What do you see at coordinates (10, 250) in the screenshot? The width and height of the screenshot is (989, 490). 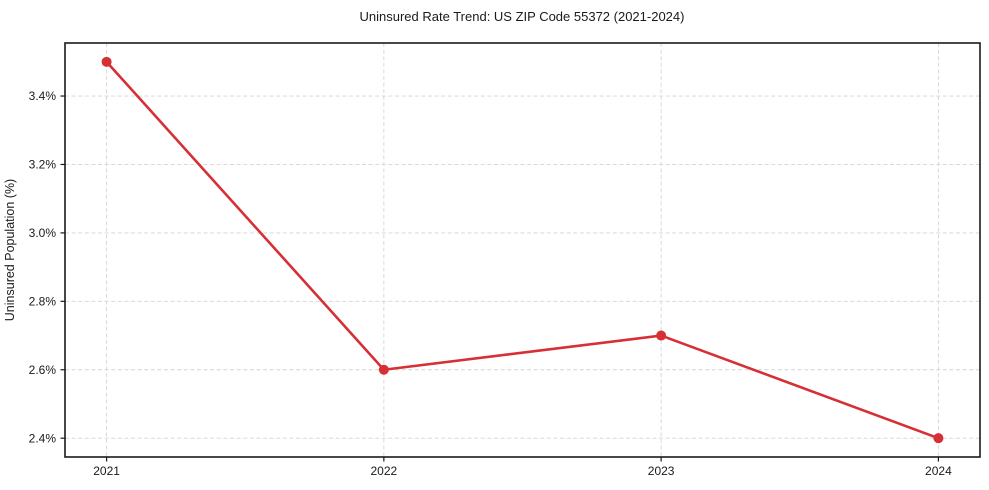 I see `y-axis-label: Uninsured Population (%)` at bounding box center [10, 250].